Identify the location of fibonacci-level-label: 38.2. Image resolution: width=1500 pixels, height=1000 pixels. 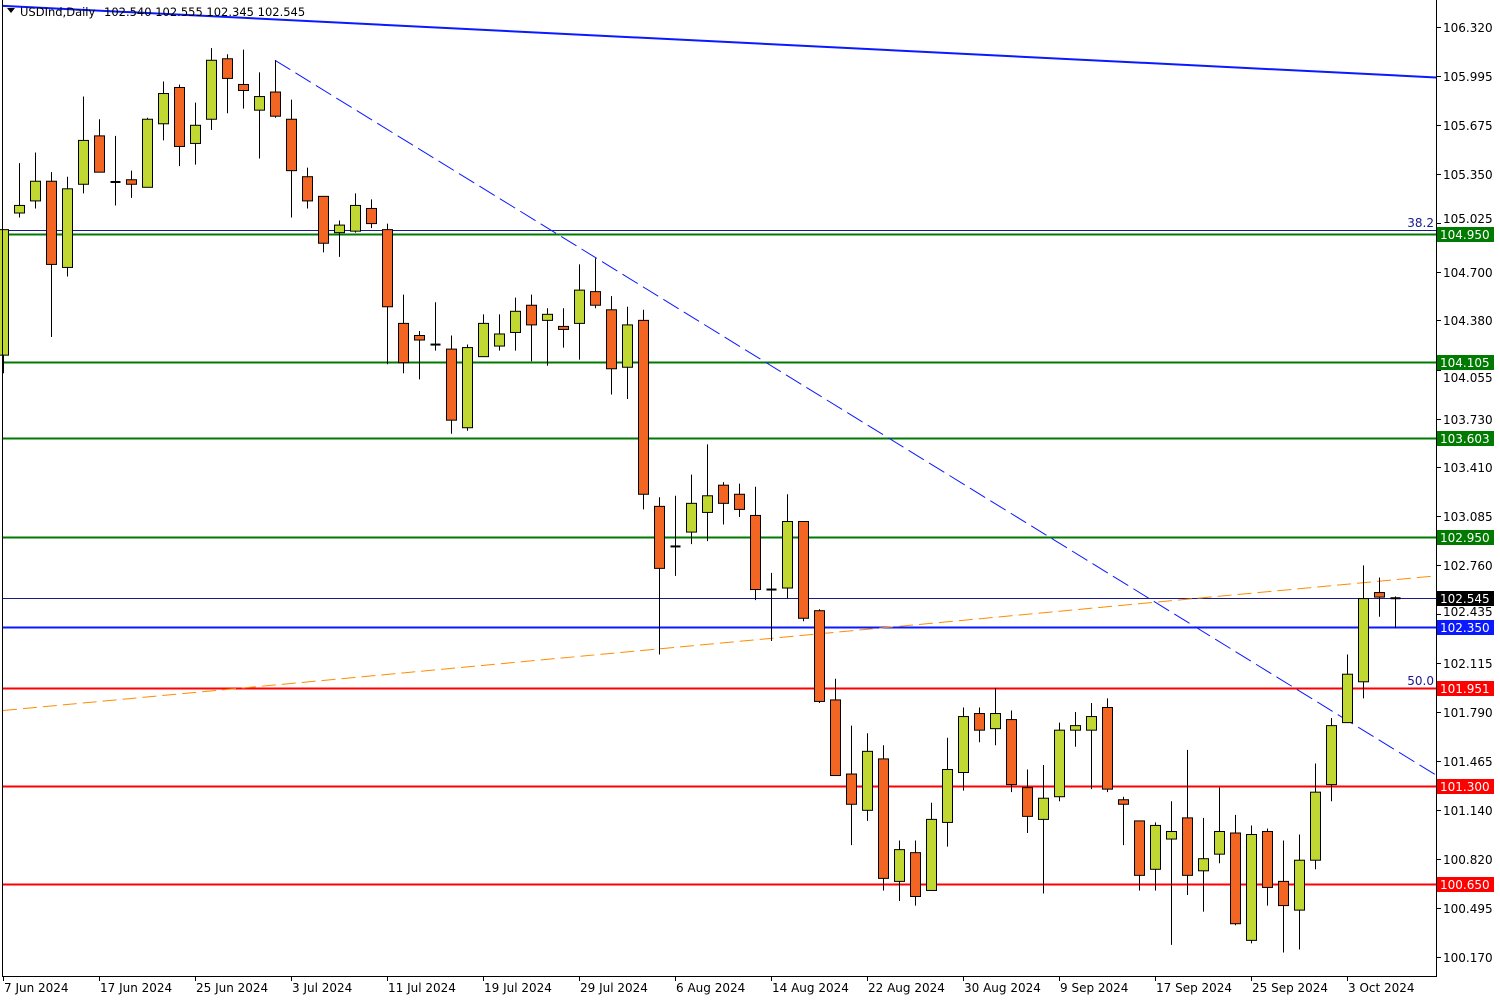
(1420, 223).